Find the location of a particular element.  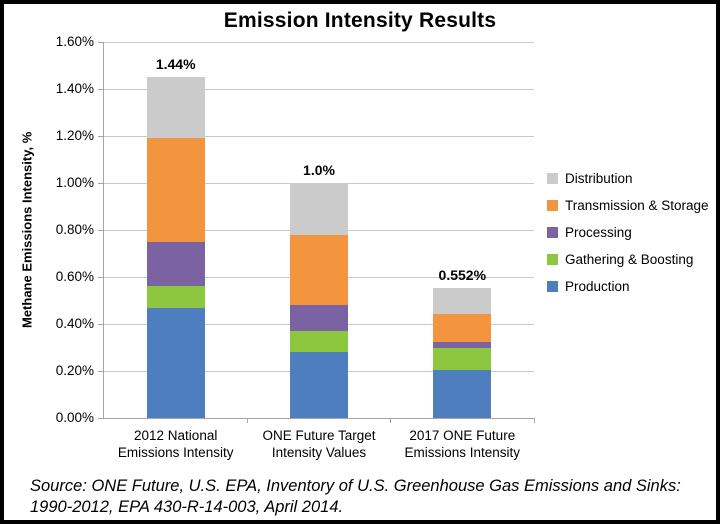

bar-total-label: 1.44% is located at coordinates (175, 64).